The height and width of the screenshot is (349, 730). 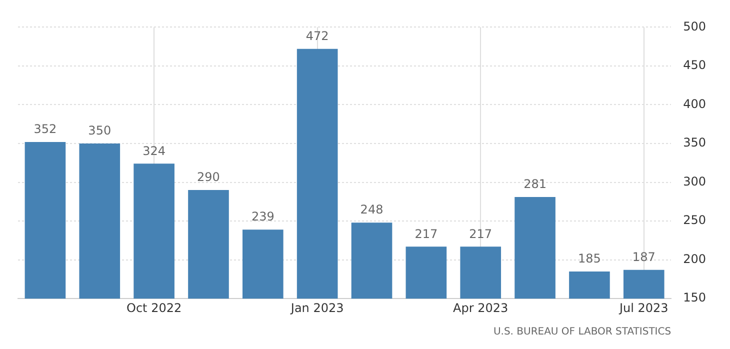 What do you see at coordinates (372, 209) in the screenshot?
I see `data-label: 248` at bounding box center [372, 209].